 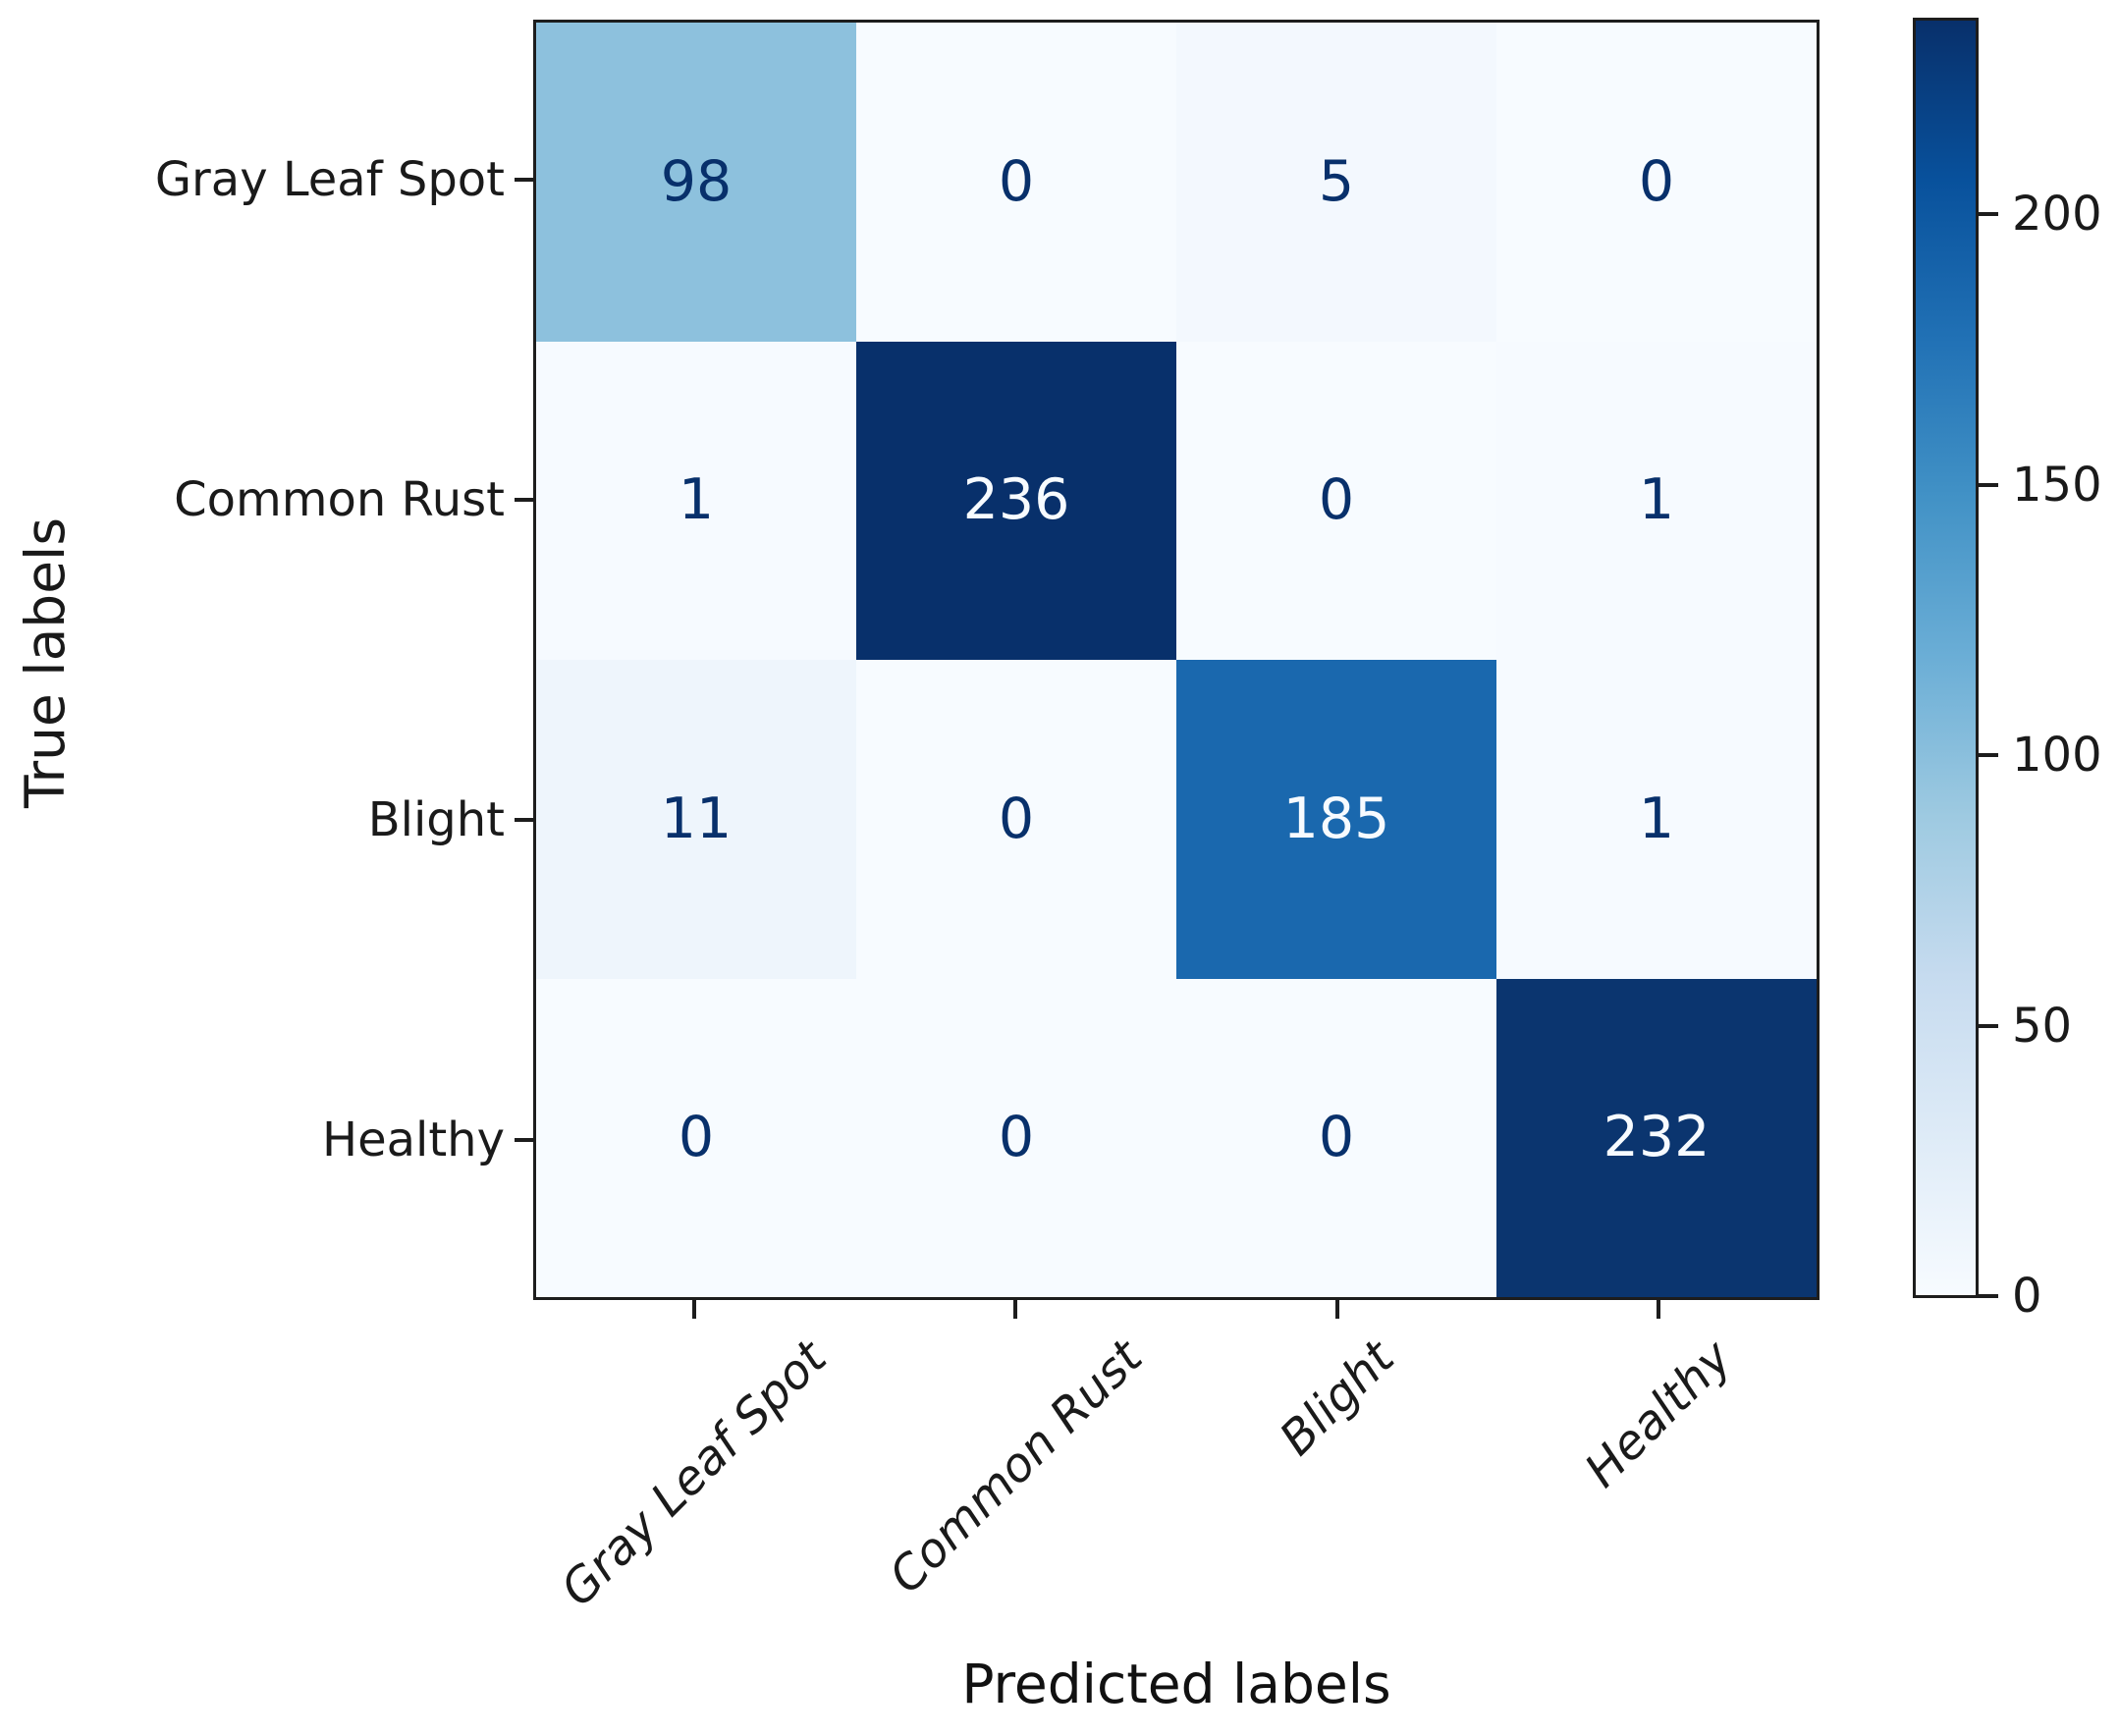 I want to click on y-axis-tick-label: Common Rust, so click(x=339, y=499).